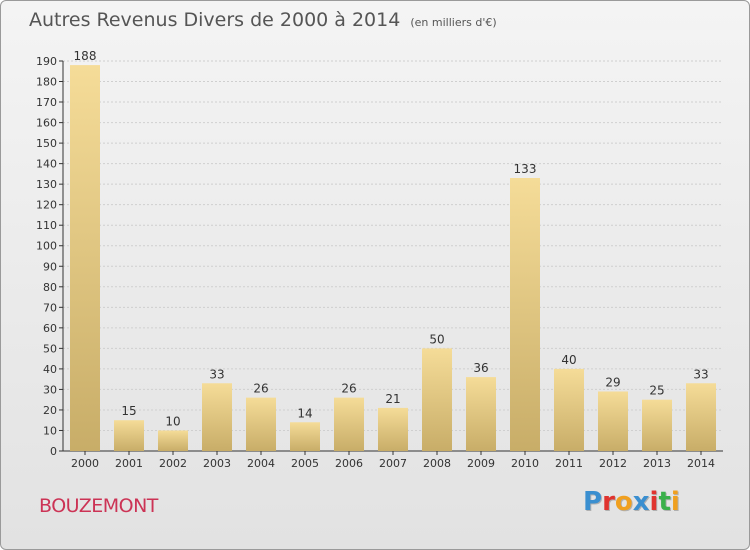 This screenshot has height=550, width=750. What do you see at coordinates (172, 421) in the screenshot?
I see `data-label: 10` at bounding box center [172, 421].